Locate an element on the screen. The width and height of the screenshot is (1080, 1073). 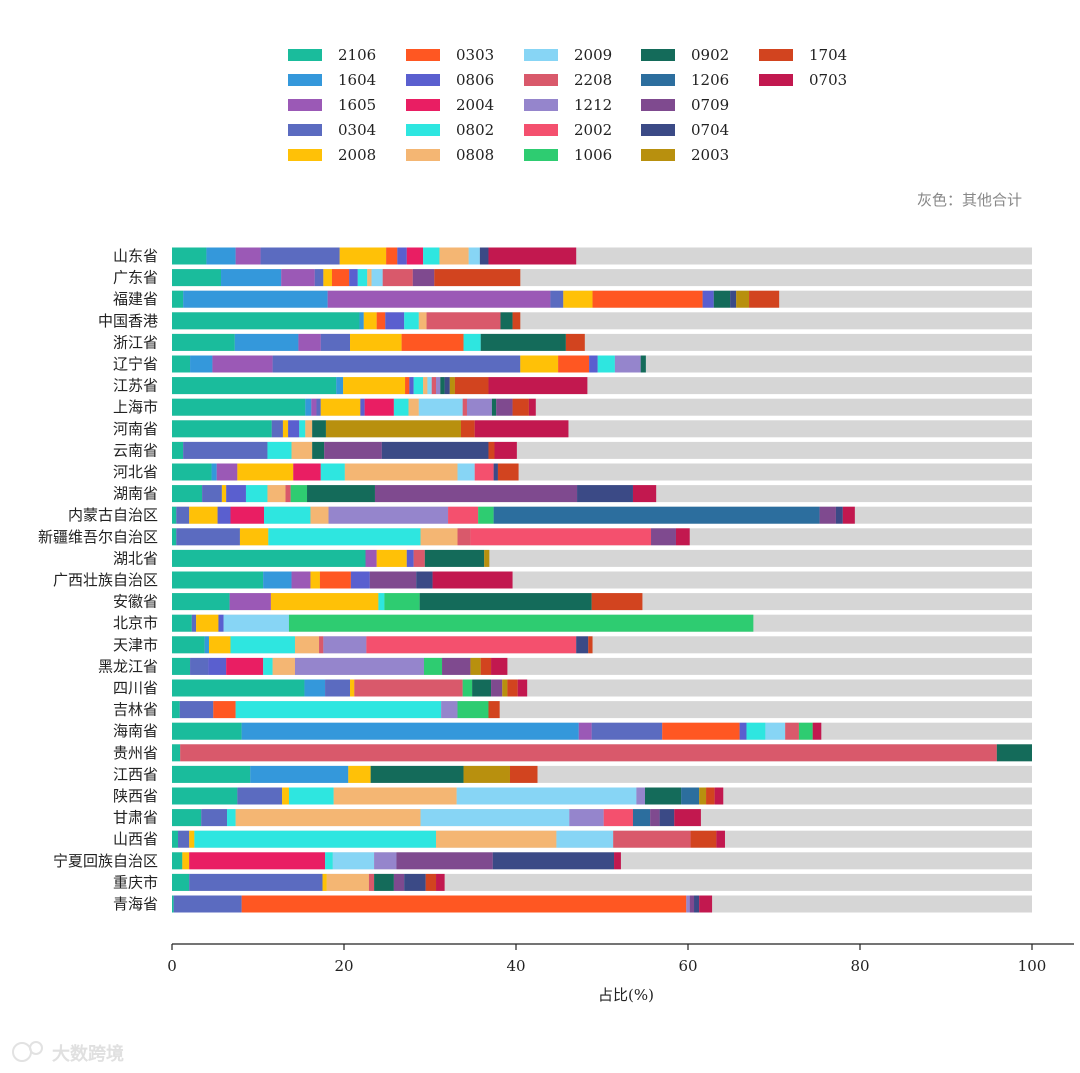
legend-item: 0806 is located at coordinates (450, 80).